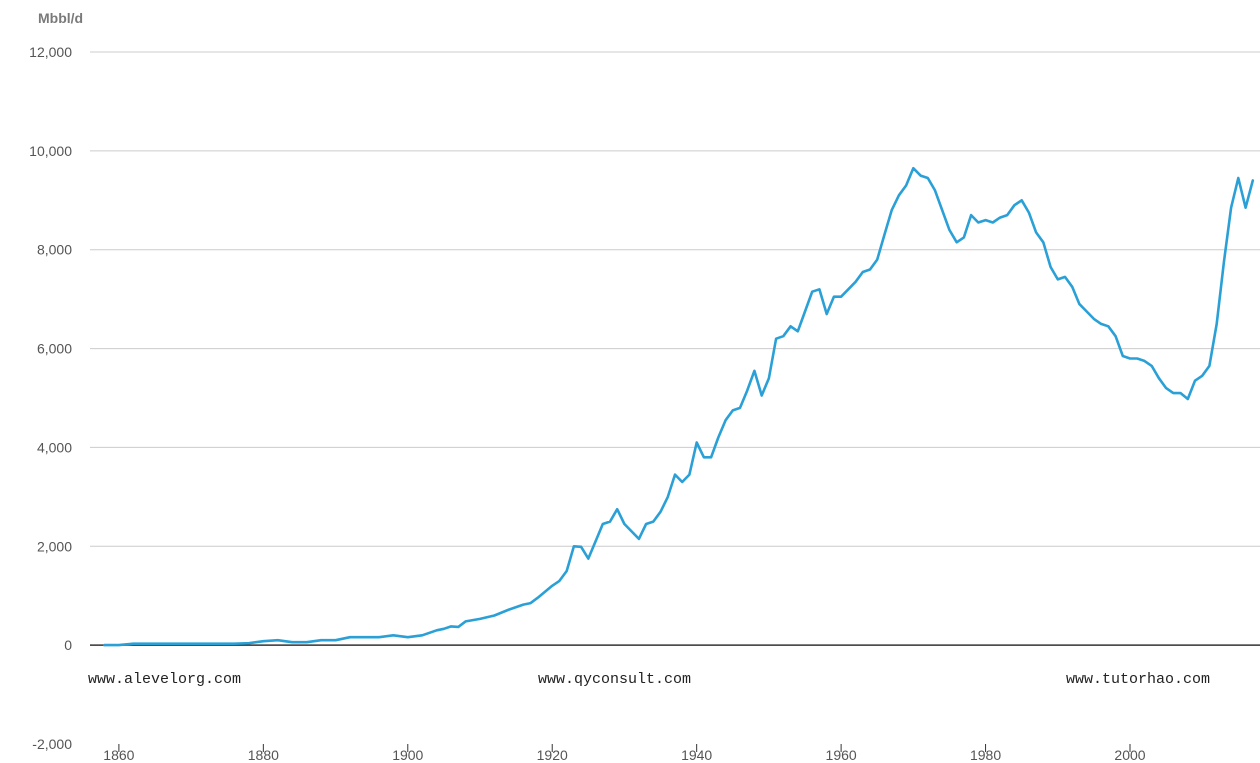  I want to click on x-tick-label: 1980, so click(985, 755).